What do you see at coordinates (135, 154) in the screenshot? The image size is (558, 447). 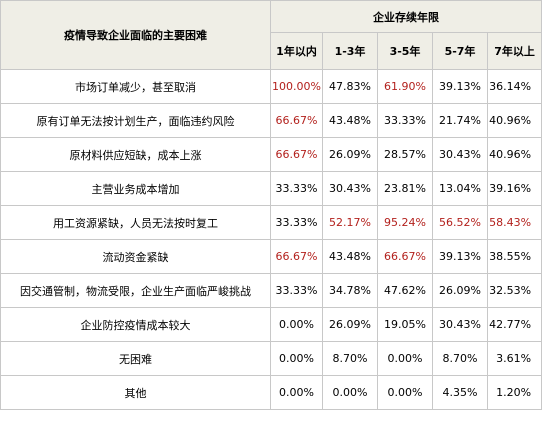 I see `row-label: 原材料供应短缺，成本上涨` at bounding box center [135, 154].